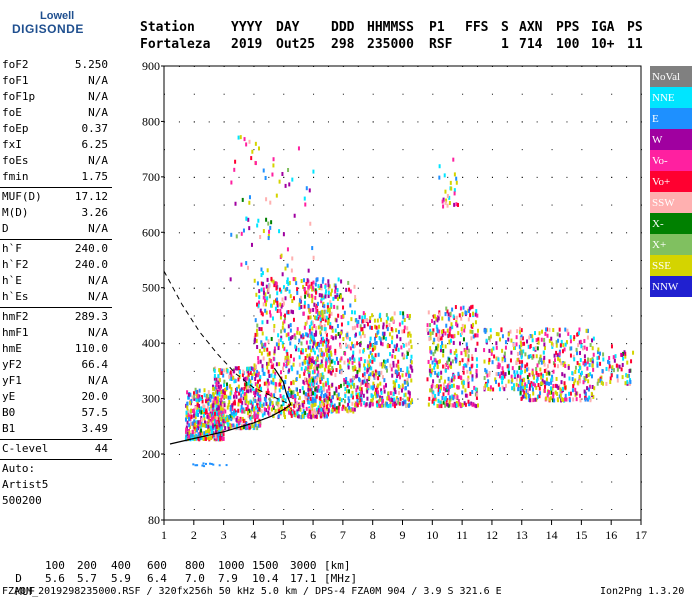  What do you see at coordinates (56, 366) in the screenshot?
I see `param-row: yF2 66.4` at bounding box center [56, 366].